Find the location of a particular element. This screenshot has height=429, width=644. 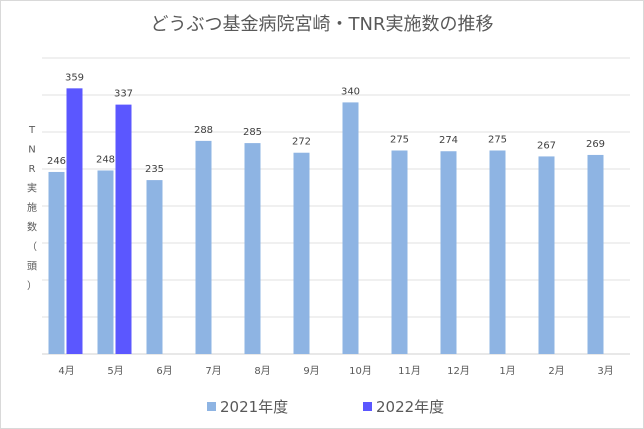

x-tick-label: 11月 is located at coordinates (409, 371).